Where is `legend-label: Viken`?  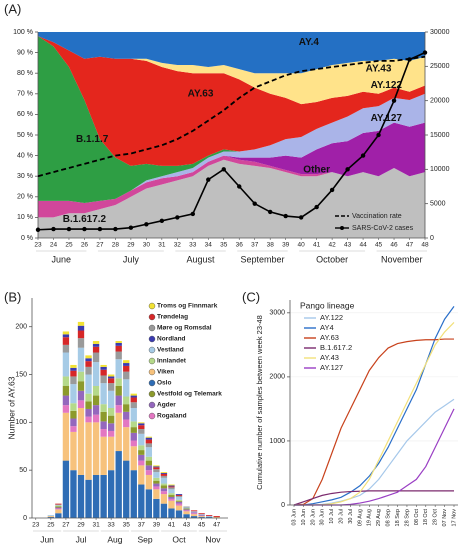
legend-label: Viken is located at coordinates (165, 372).